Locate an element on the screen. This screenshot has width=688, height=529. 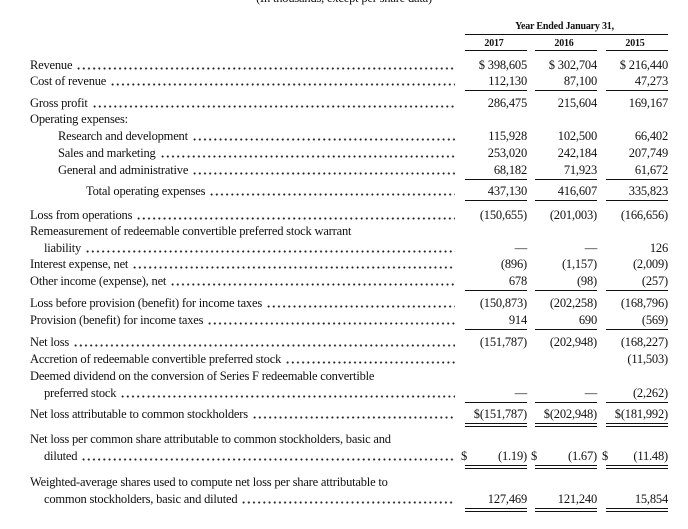
value-cell: 15,854 is located at coordinates (651, 498).